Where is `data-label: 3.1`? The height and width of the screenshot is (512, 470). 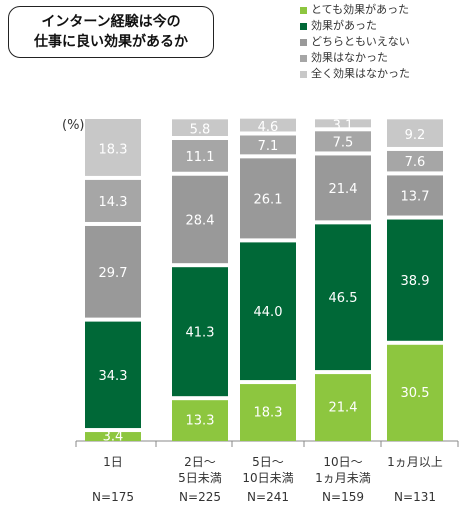
data-label: 3.1 is located at coordinates (343, 125).